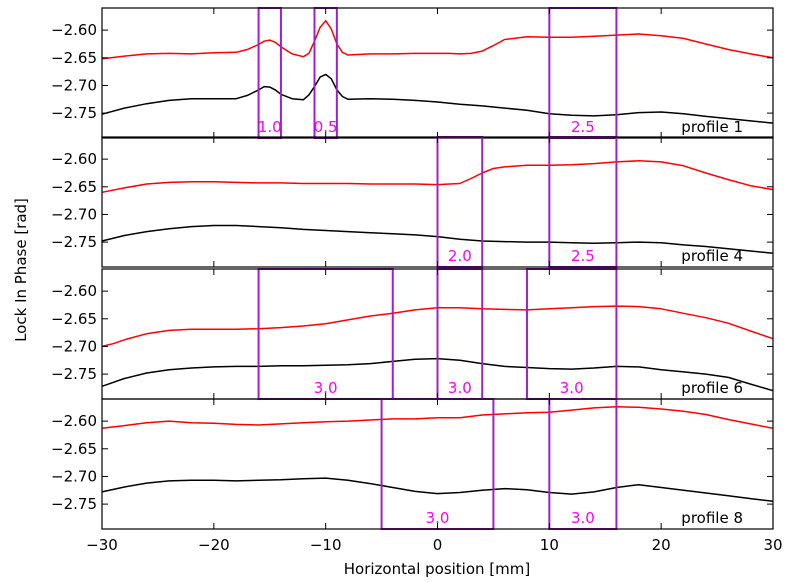 This screenshot has width=788, height=582. I want to click on x-tick-label: 20, so click(661, 545).